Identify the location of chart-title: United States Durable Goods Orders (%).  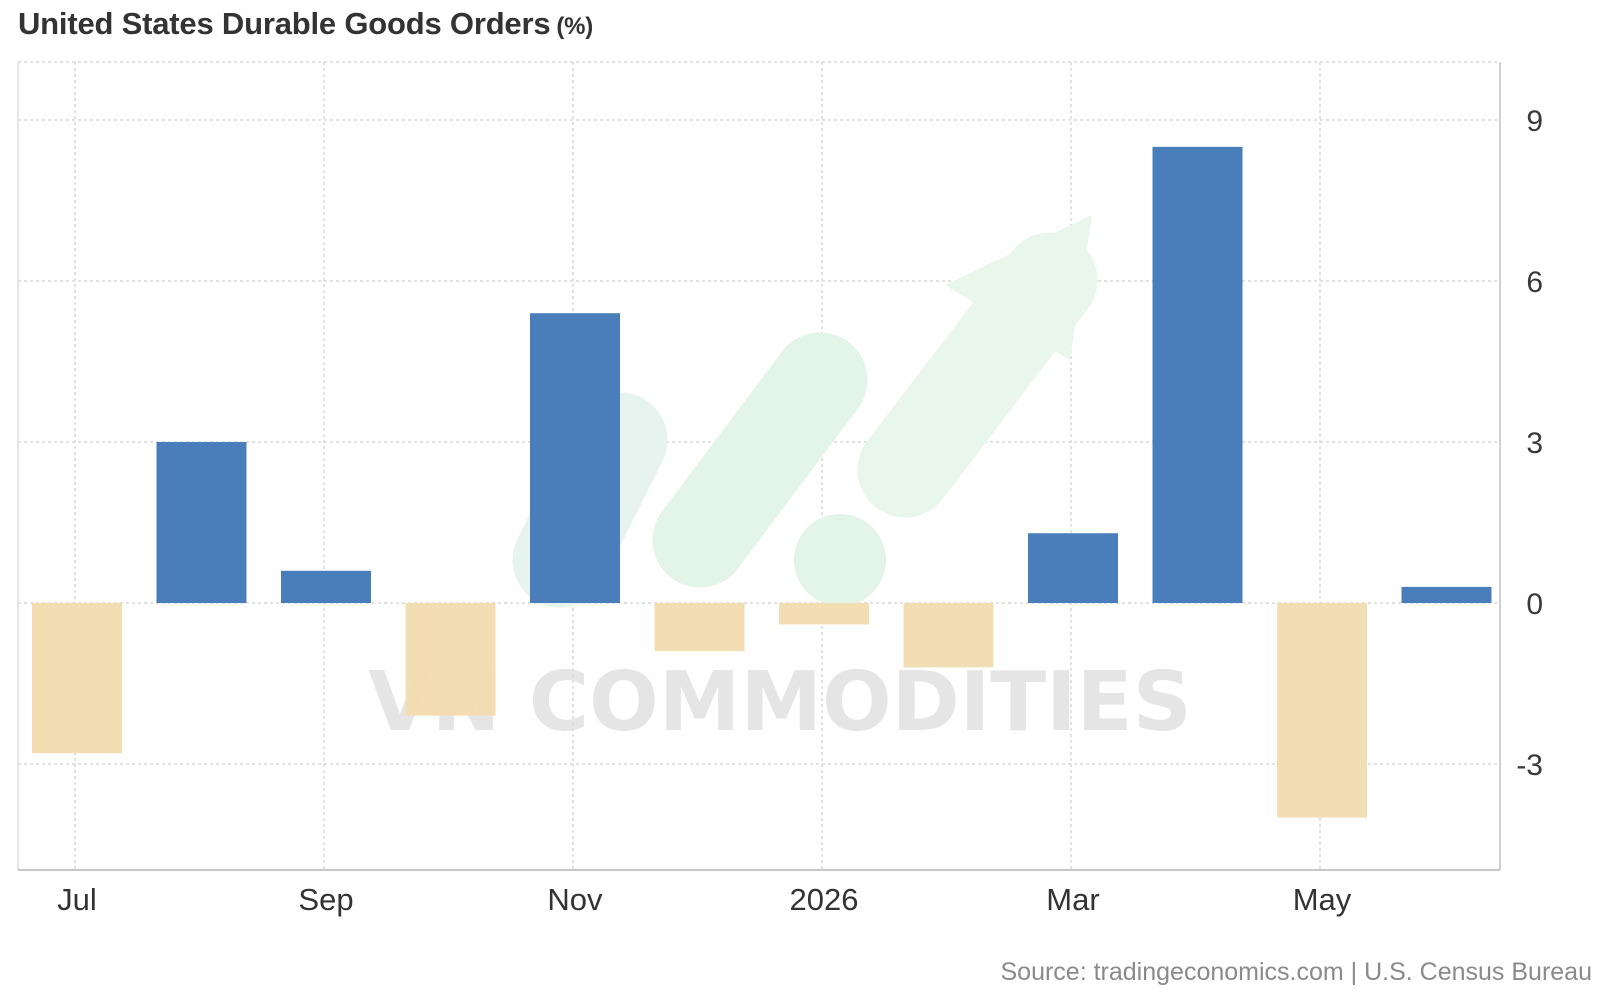
(306, 23).